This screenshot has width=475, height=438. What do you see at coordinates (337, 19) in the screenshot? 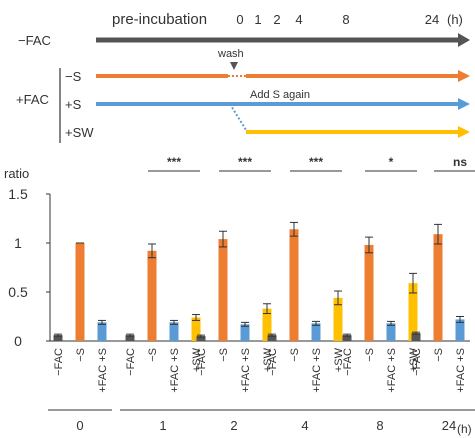
I see `time-axis-labels: 0 1 2 4 8 24` at bounding box center [337, 19].